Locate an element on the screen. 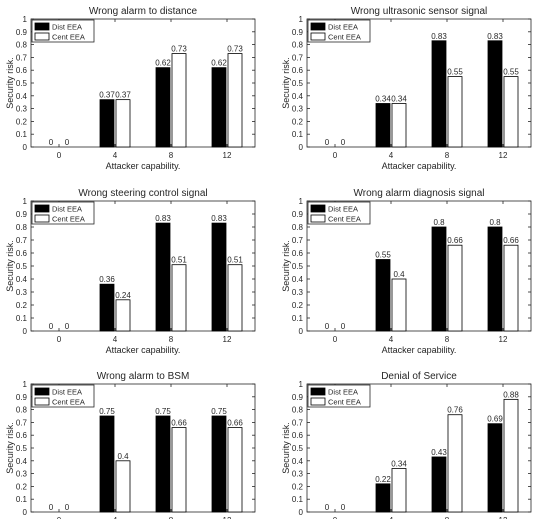  y-tick-label: 1 is located at coordinates (301, 201).